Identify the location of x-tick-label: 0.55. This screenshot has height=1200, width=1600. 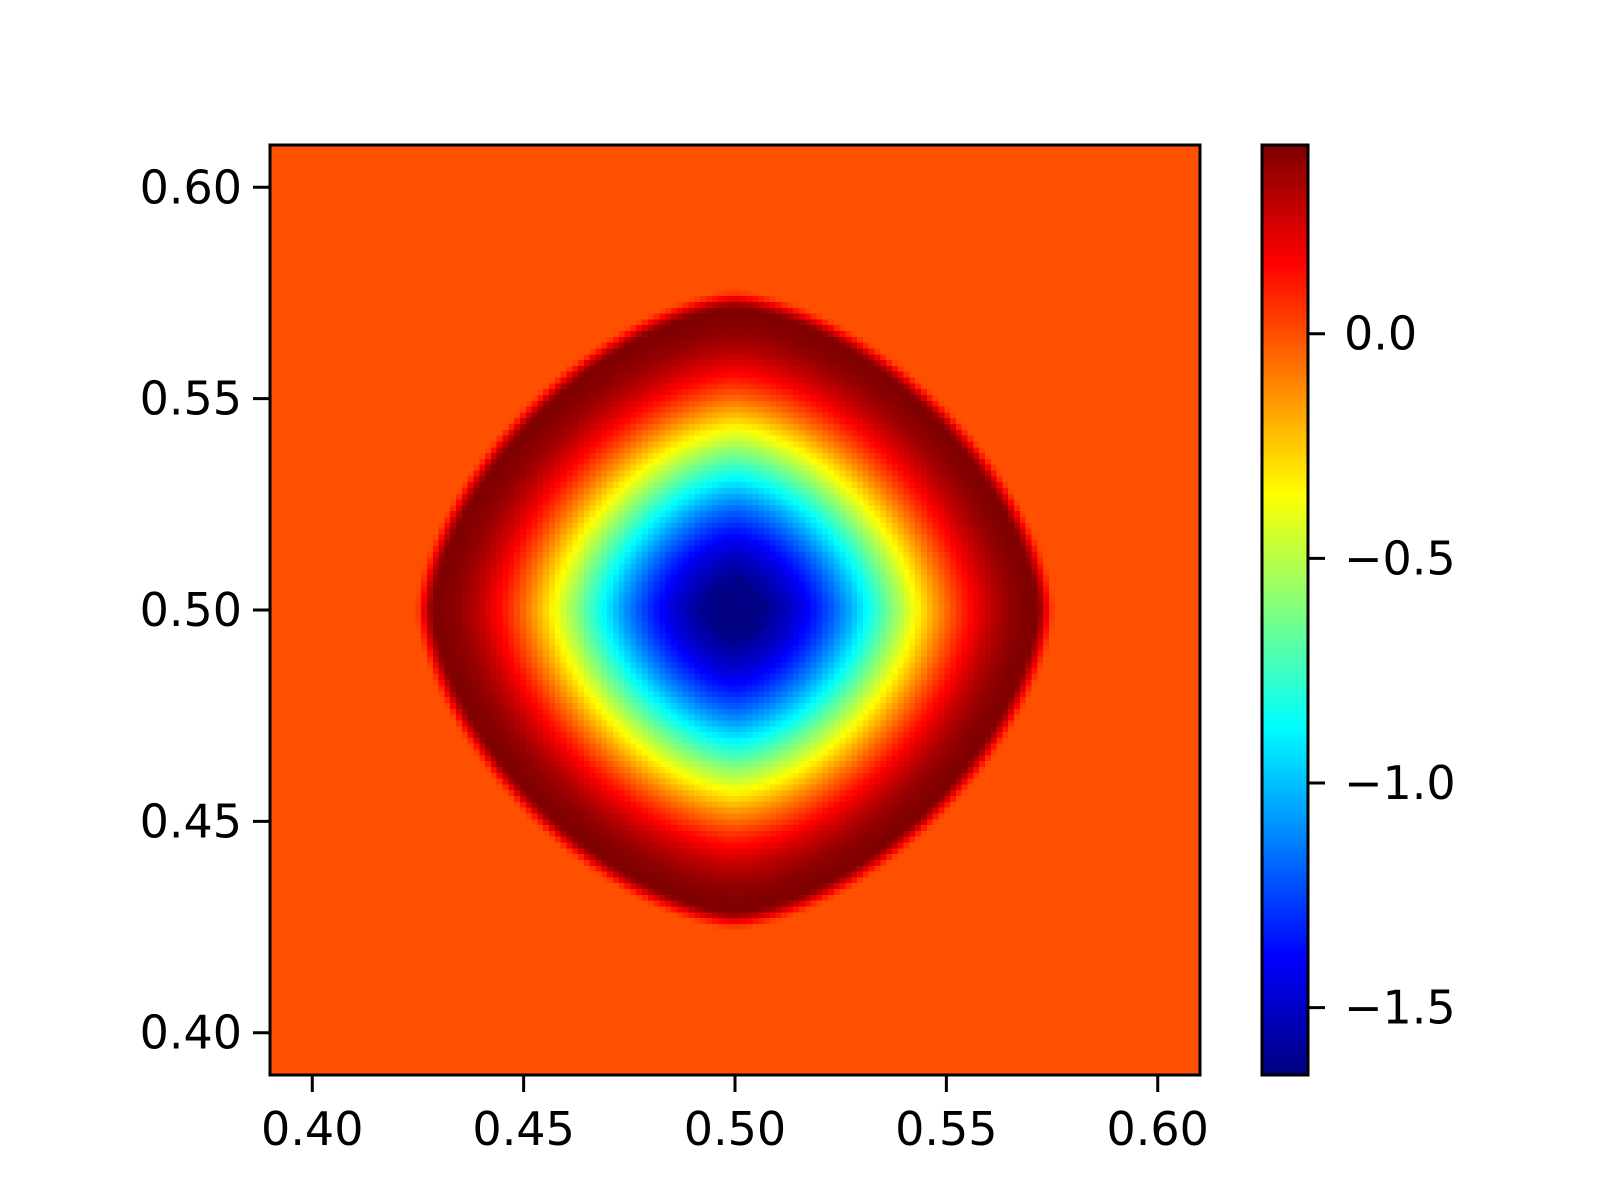
(946, 1129).